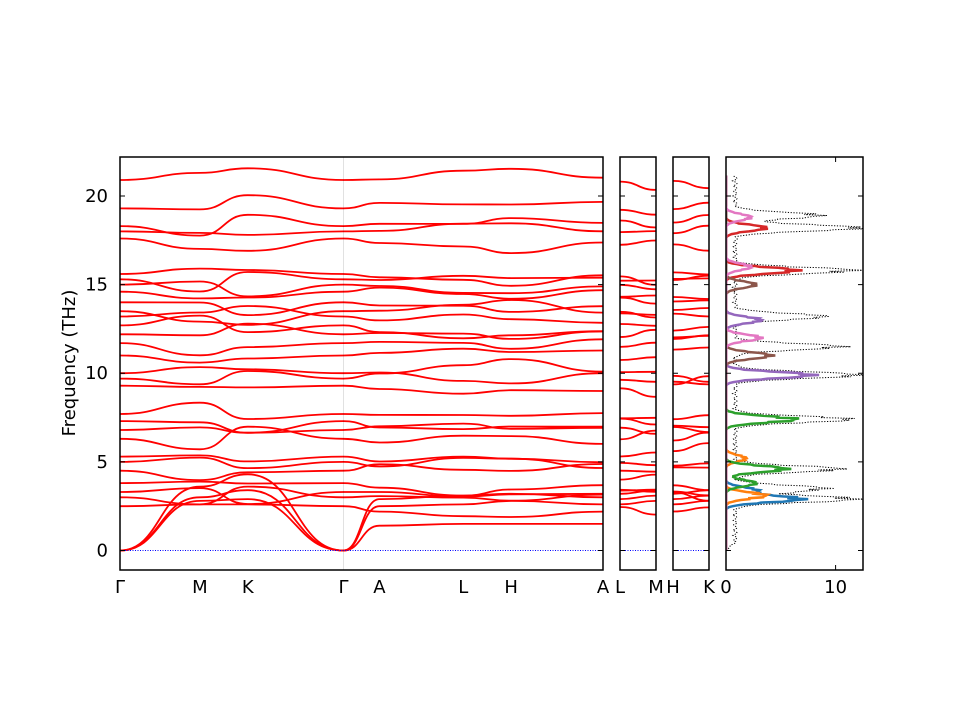 The image size is (960, 720). I want to click on y-tick-label: 20, so click(96, 196).